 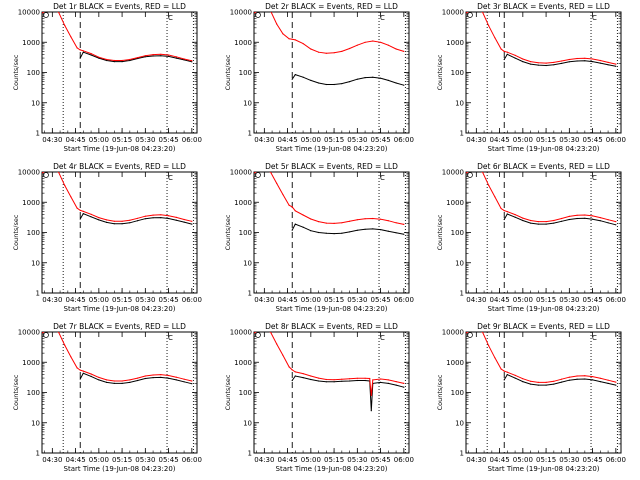 I want to click on x-tick-label: 04:30, so click(x=476, y=140).